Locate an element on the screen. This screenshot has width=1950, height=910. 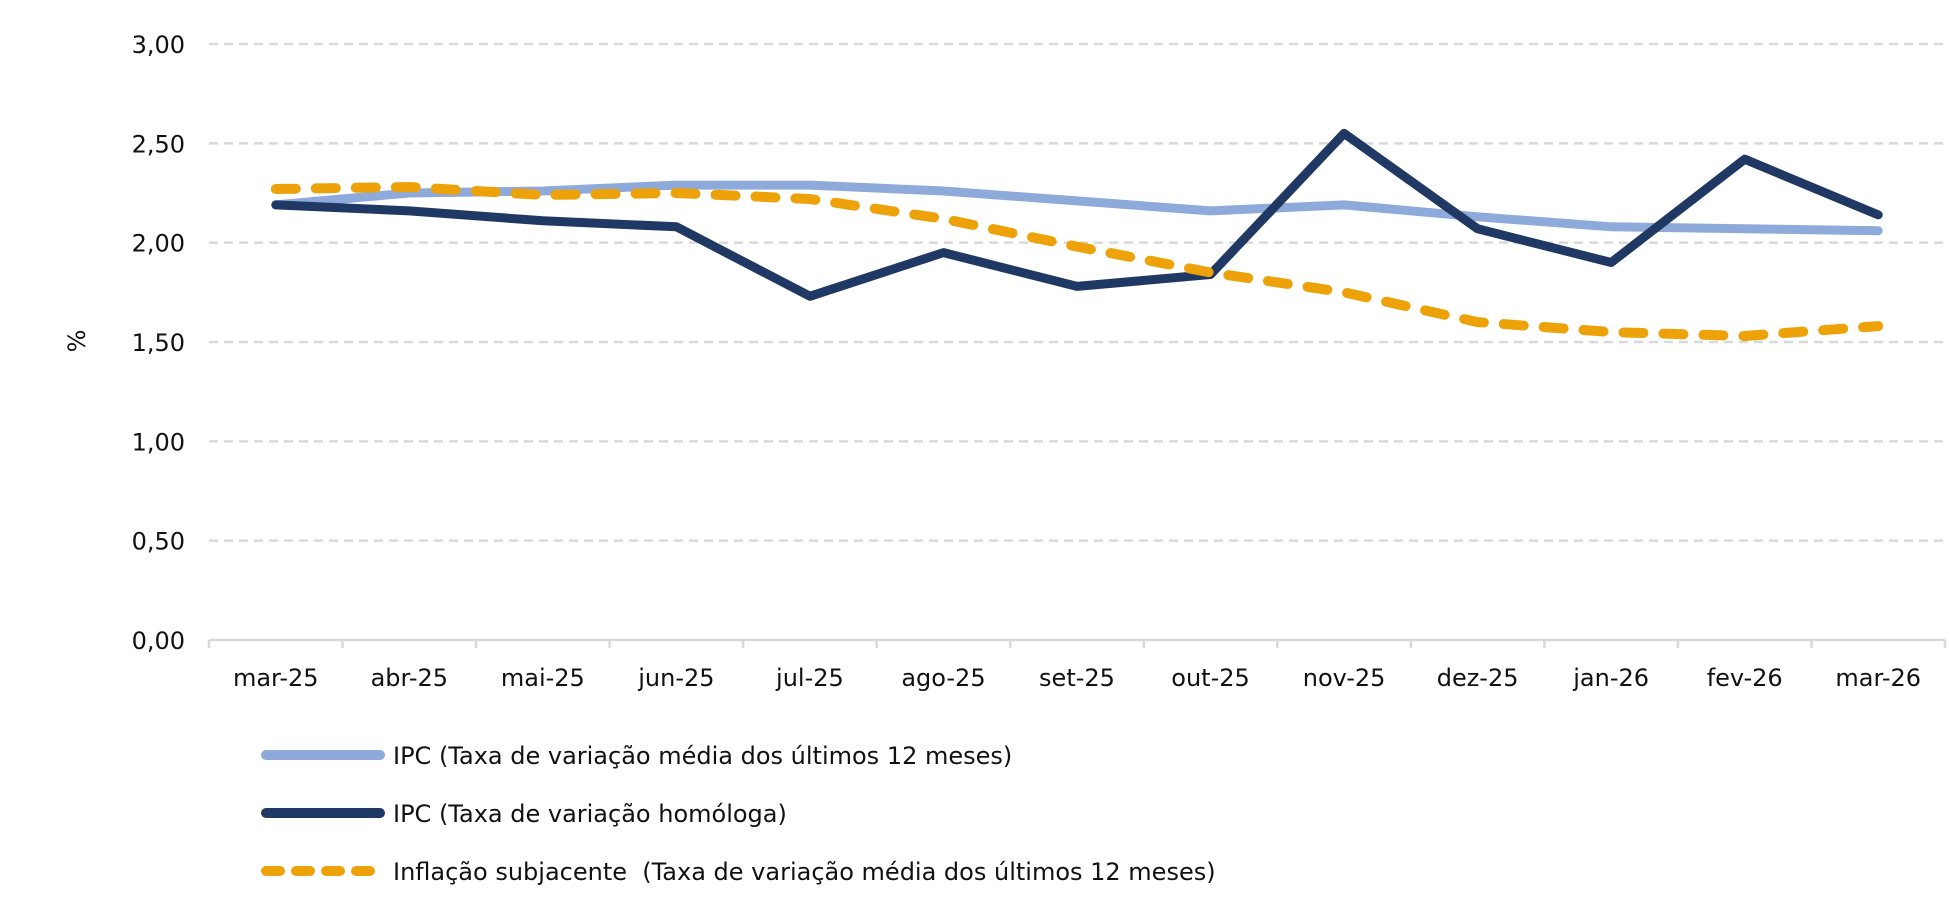
x-tick-label: jun-25 is located at coordinates (675, 678).